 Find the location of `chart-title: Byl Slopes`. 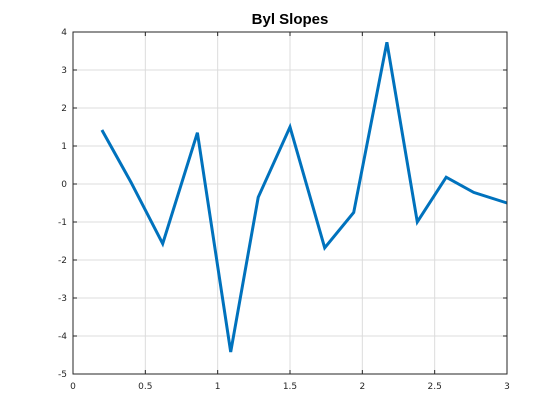

chart-title: Byl Slopes is located at coordinates (290, 19).